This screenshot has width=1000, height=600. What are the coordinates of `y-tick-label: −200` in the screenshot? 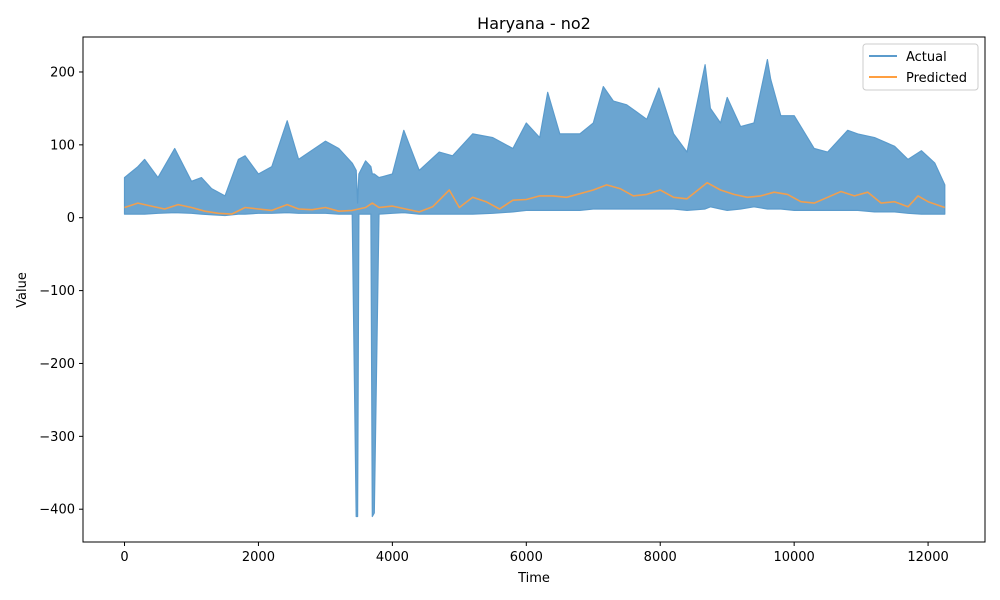 It's located at (57, 364).